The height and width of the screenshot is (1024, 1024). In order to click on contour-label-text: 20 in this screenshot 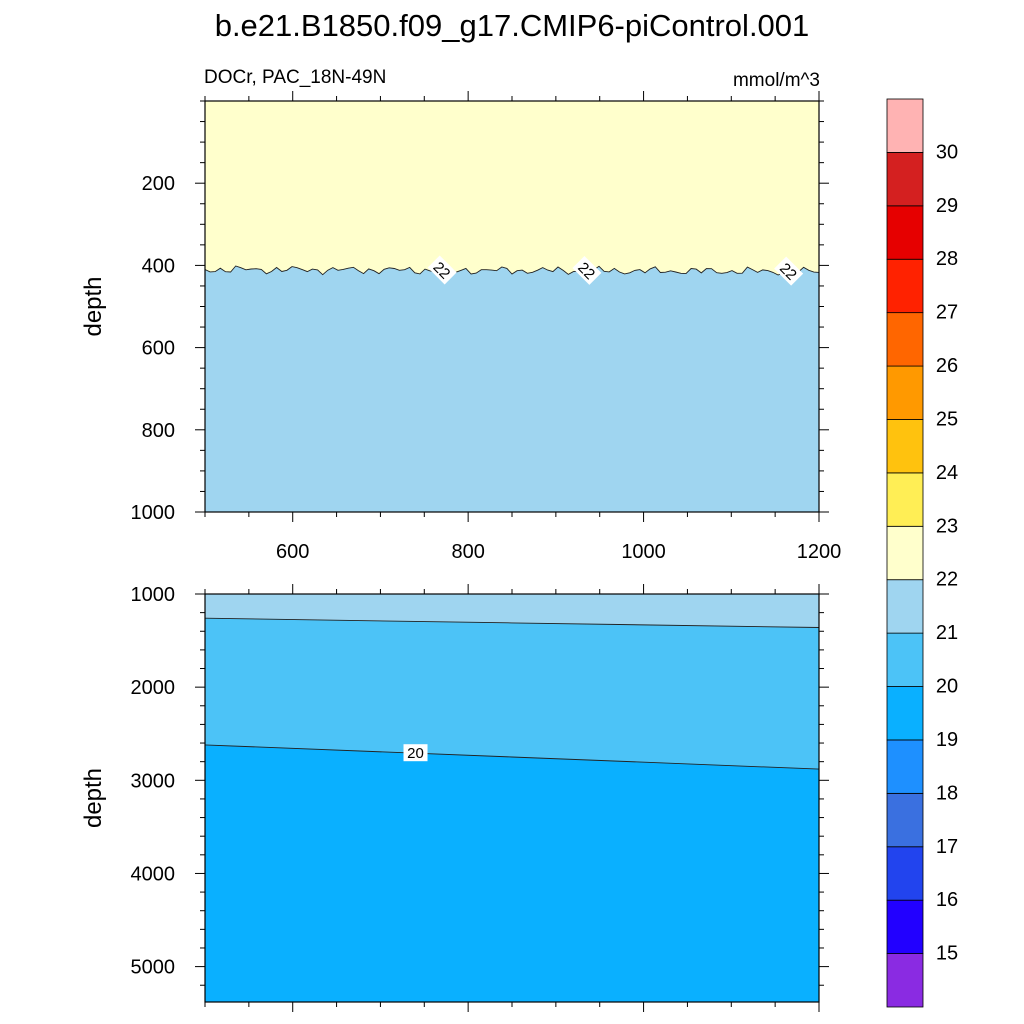, I will do `click(415, 753)`.